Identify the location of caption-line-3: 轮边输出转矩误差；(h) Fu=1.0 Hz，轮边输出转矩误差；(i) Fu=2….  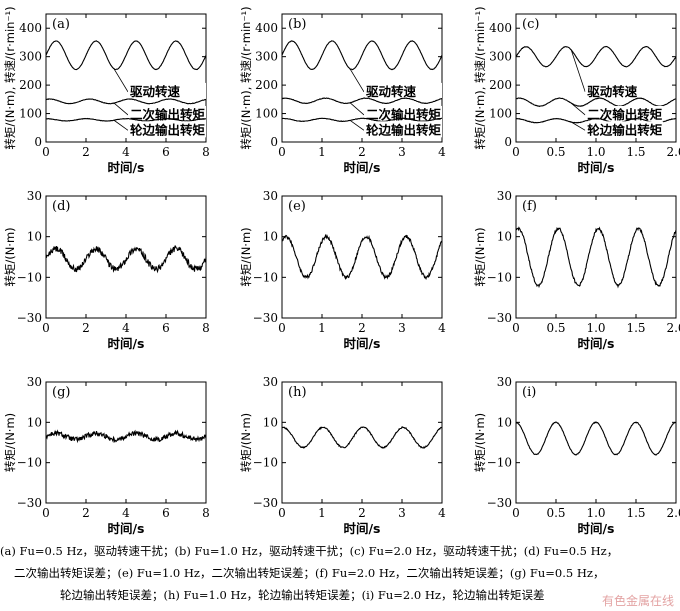
(302, 595).